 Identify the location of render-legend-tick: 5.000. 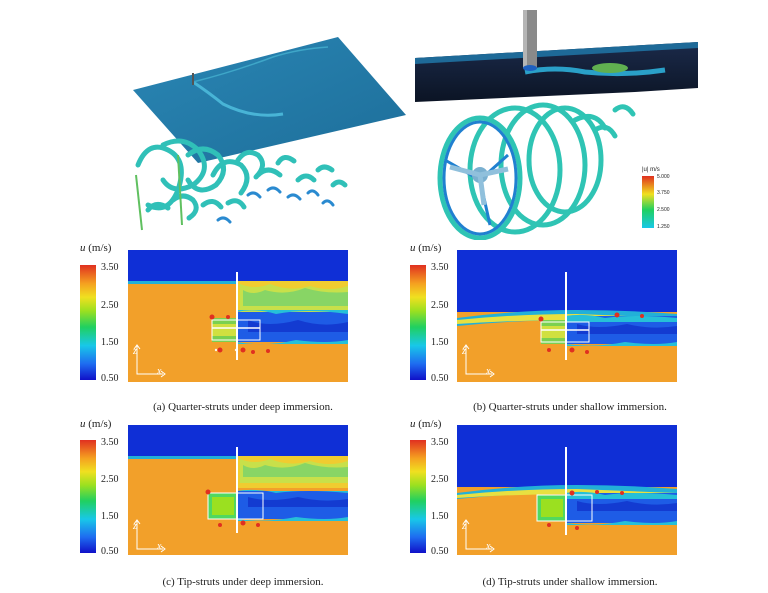
(663, 177).